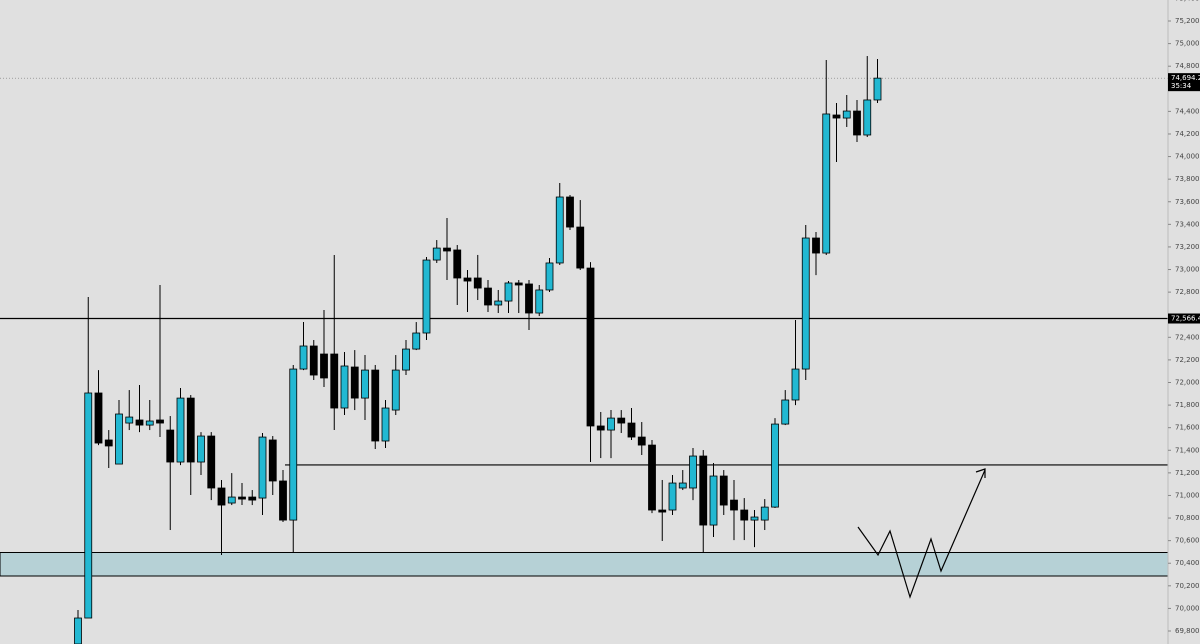  What do you see at coordinates (921, 534) in the screenshot?
I see `zigzag-projection` at bounding box center [921, 534].